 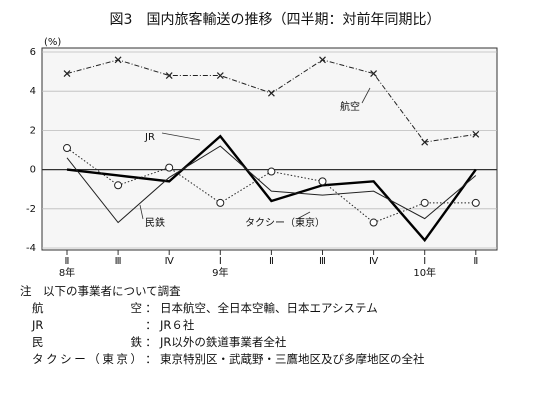 What do you see at coordinates (220, 272) in the screenshot?
I see `year-label: 9年` at bounding box center [220, 272].